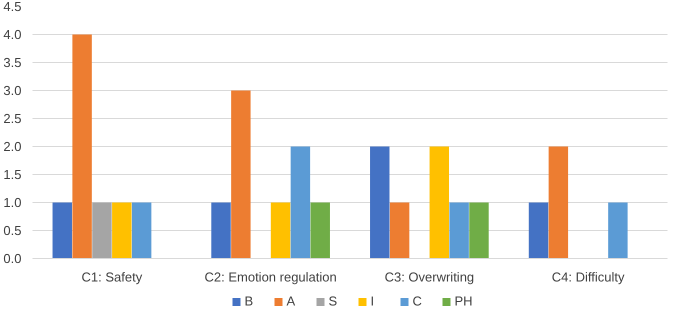 The width and height of the screenshot is (681, 325). I want to click on legend-label: B, so click(249, 301).